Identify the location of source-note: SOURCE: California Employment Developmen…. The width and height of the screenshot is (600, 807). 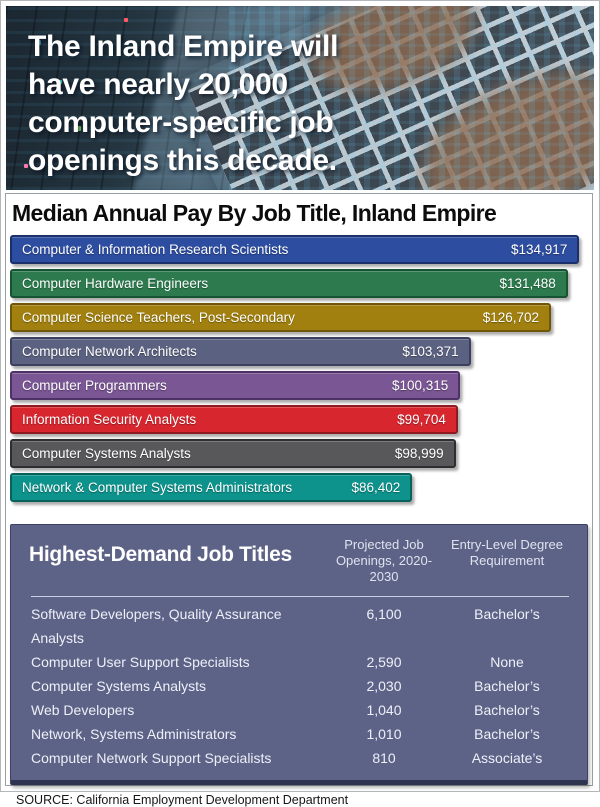
(182, 800).